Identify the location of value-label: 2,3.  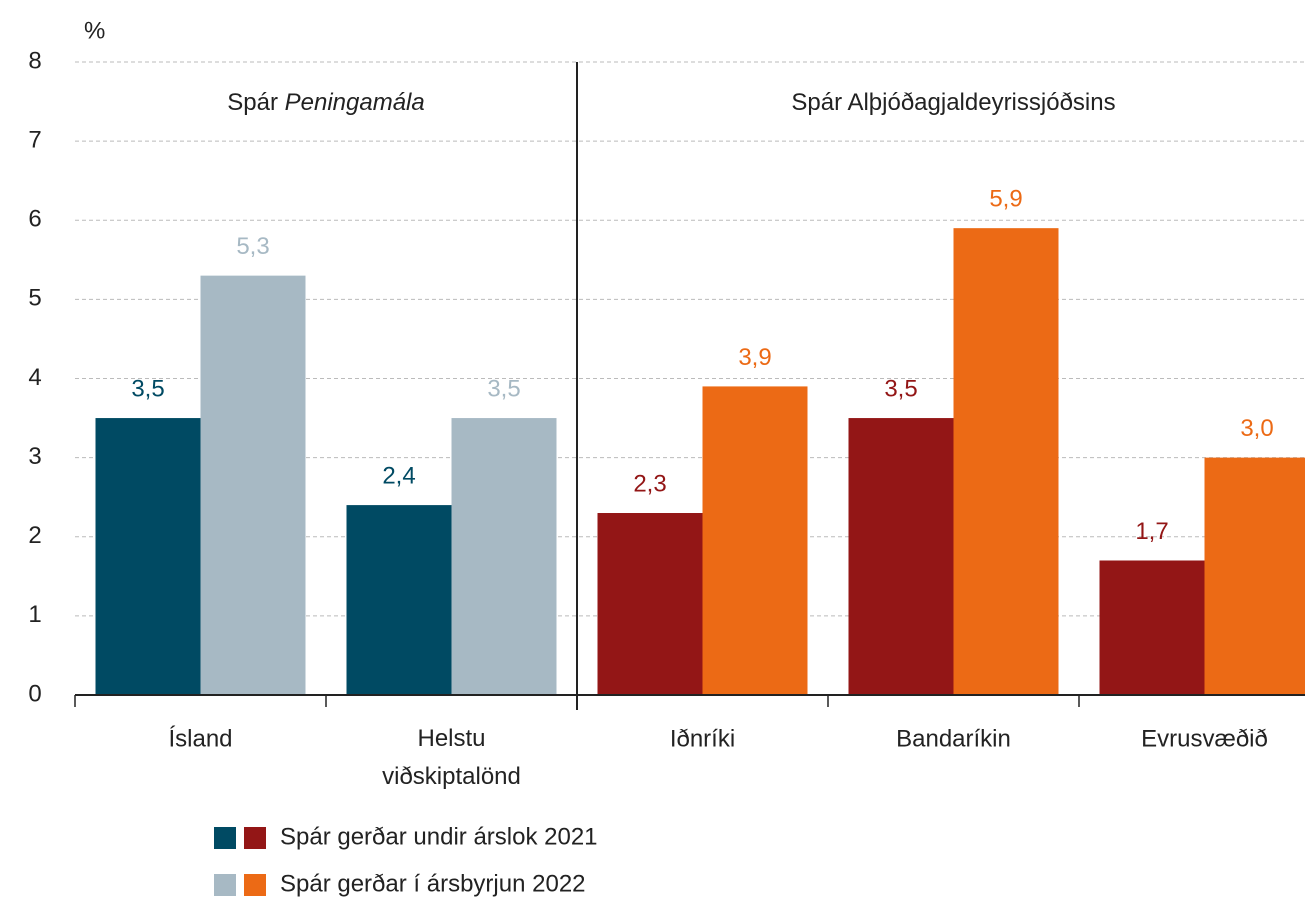
(649, 483).